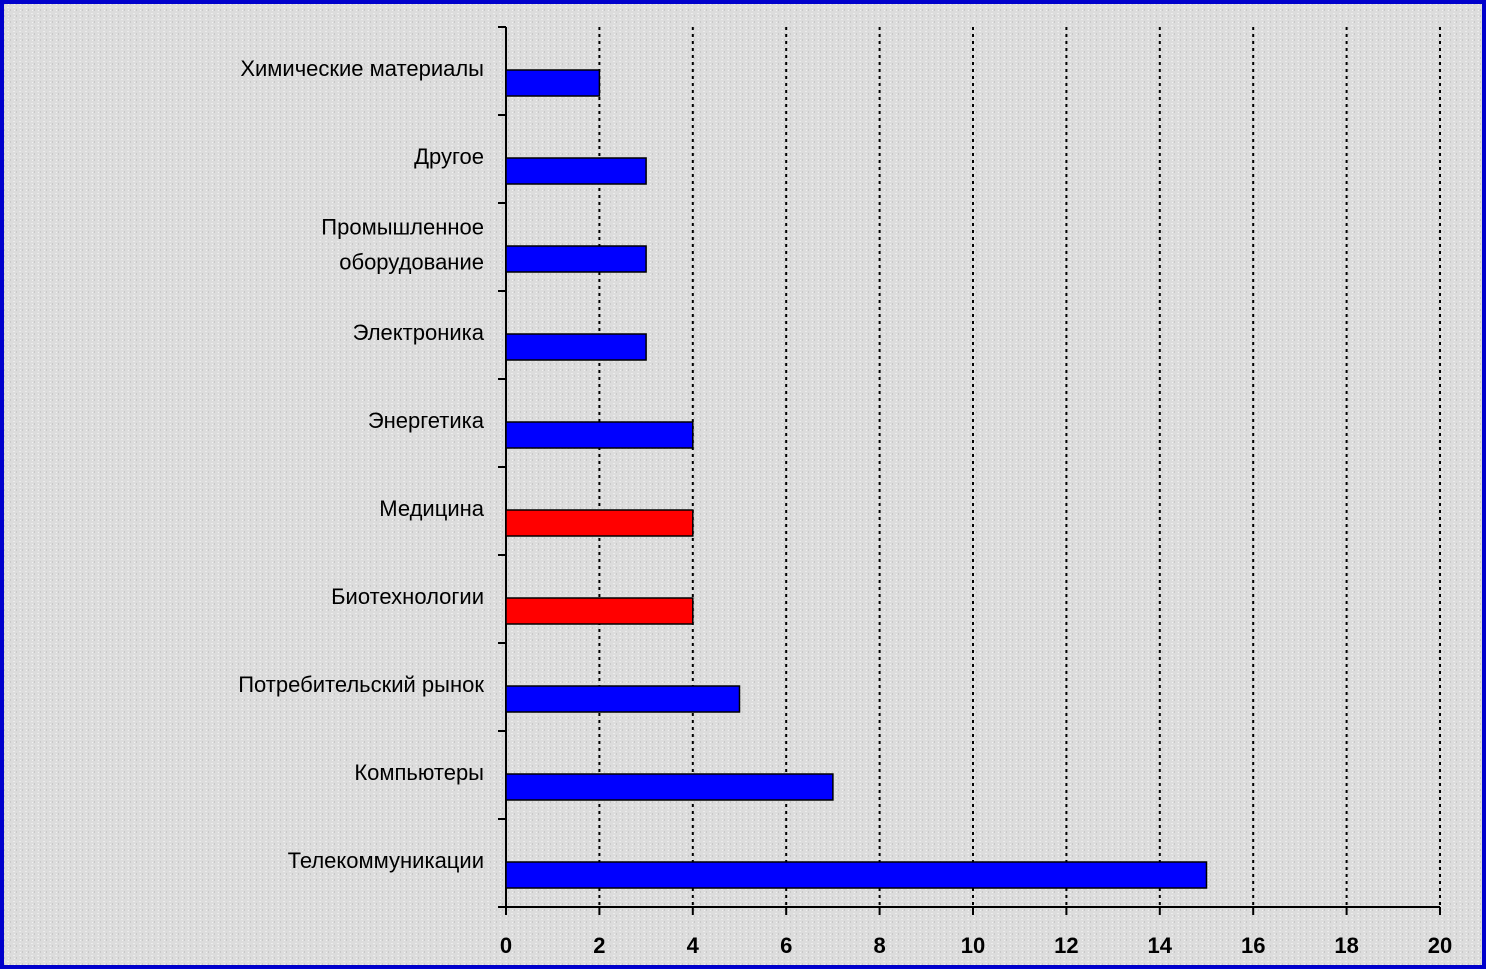 This screenshot has height=969, width=1486. Describe the element at coordinates (407, 596) in the screenshot. I see `y-tick-label: Биотехнологии` at that location.